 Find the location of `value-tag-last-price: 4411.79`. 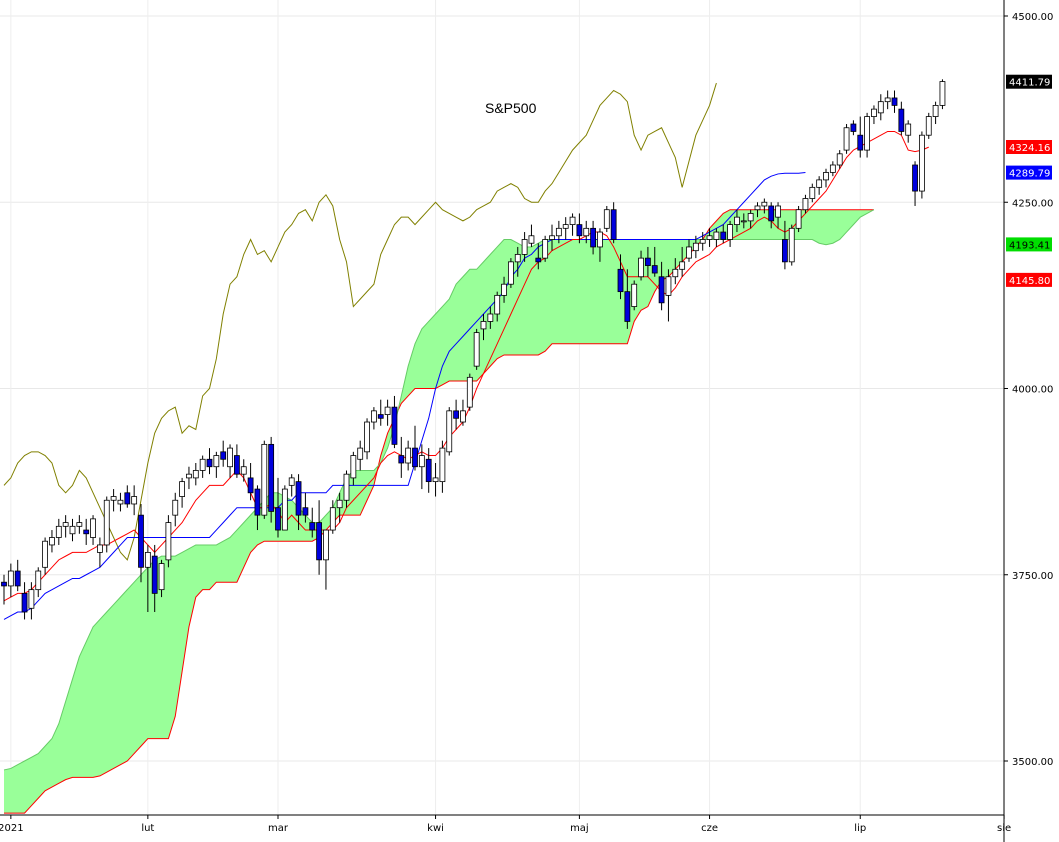

value-tag-last-price: 4411.79 is located at coordinates (1029, 81).